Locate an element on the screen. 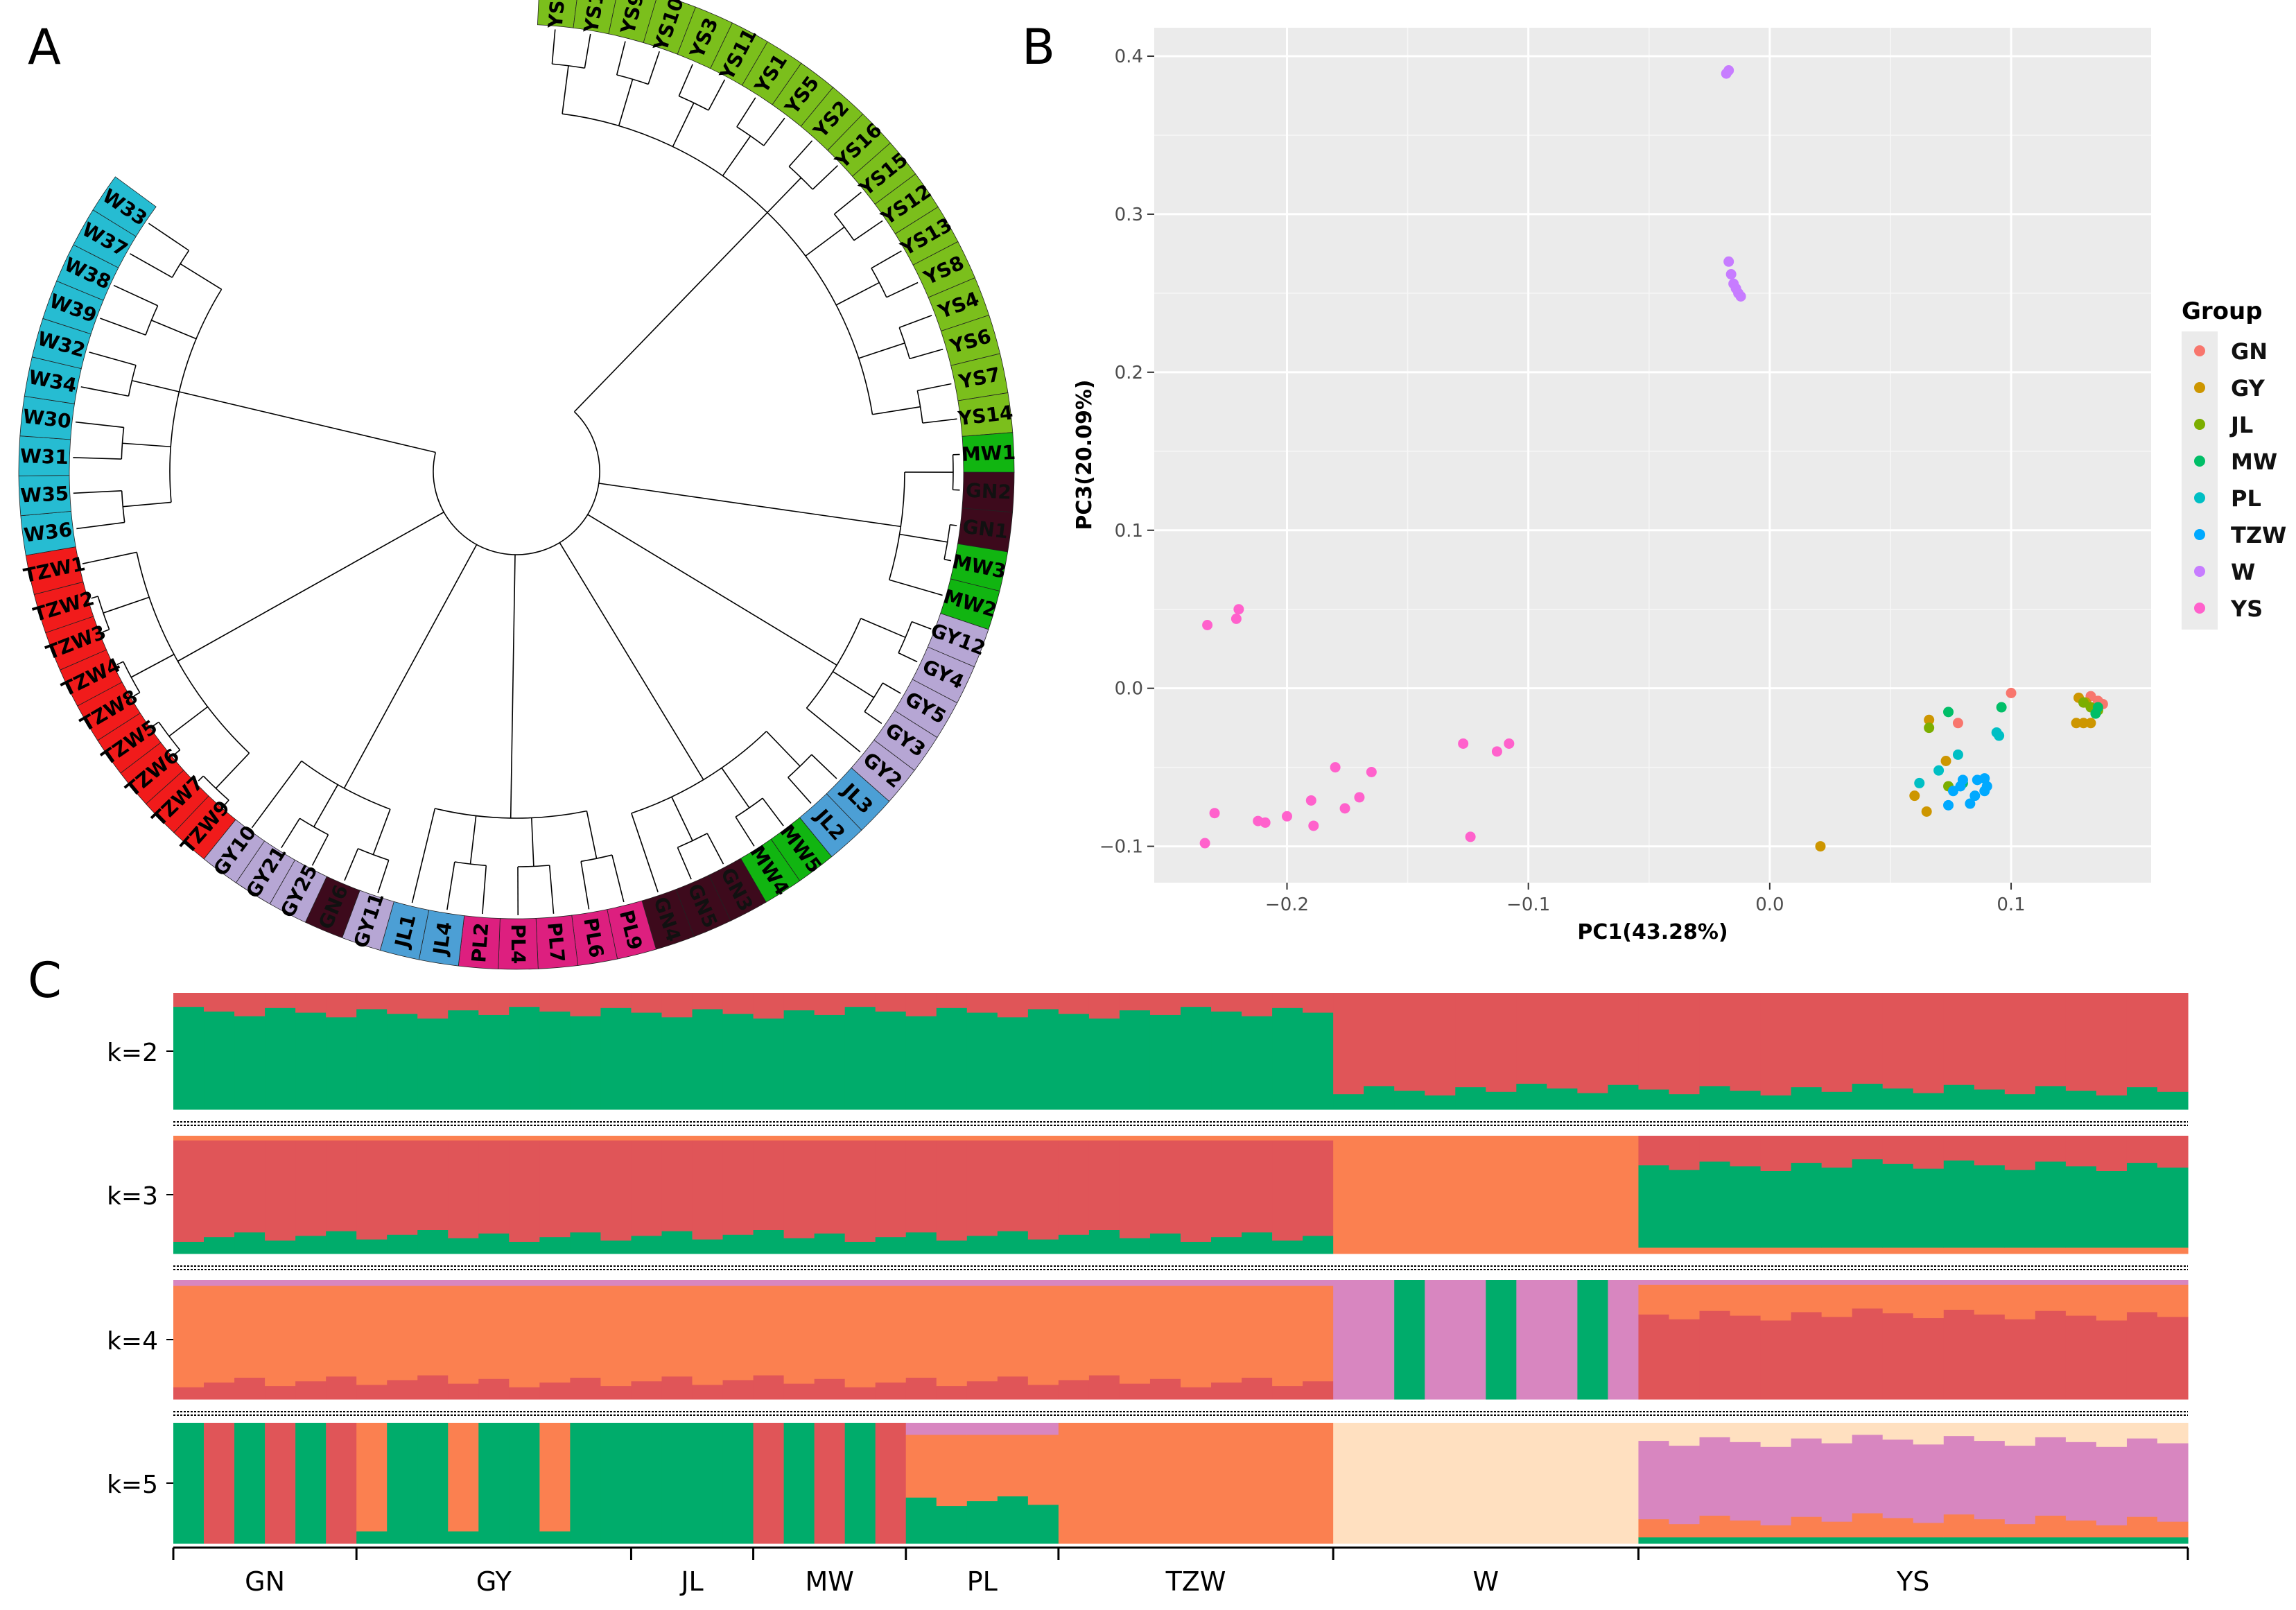 This screenshot has width=2296, height=1610. data-point-mw is located at coordinates (1948, 713).